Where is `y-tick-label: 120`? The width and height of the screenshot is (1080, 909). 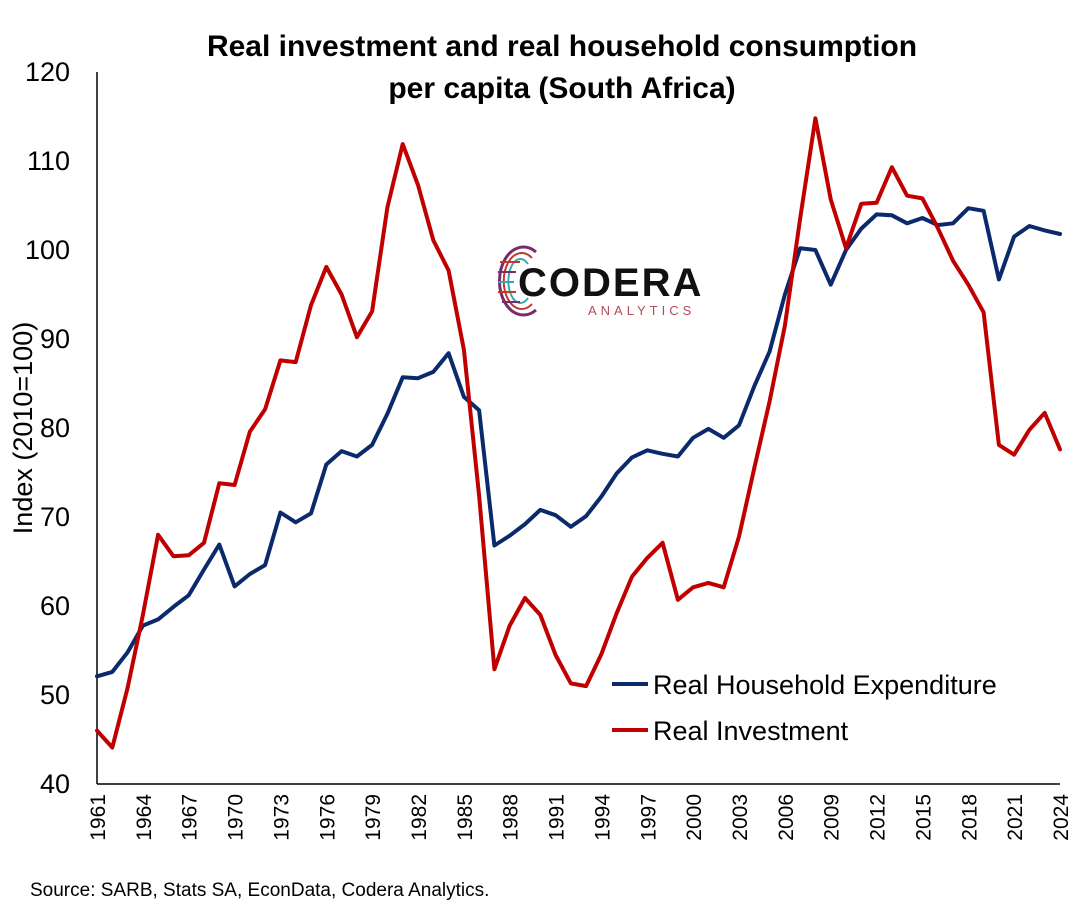
y-tick-label: 120 is located at coordinates (47, 72).